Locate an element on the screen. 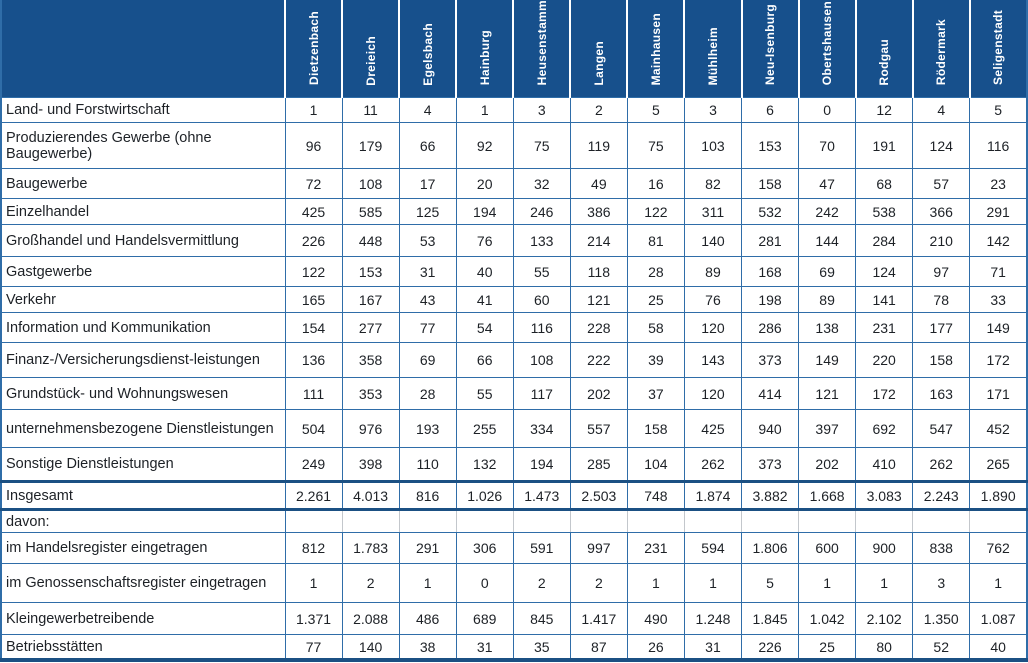  value-cell: 158 is located at coordinates (655, 429).